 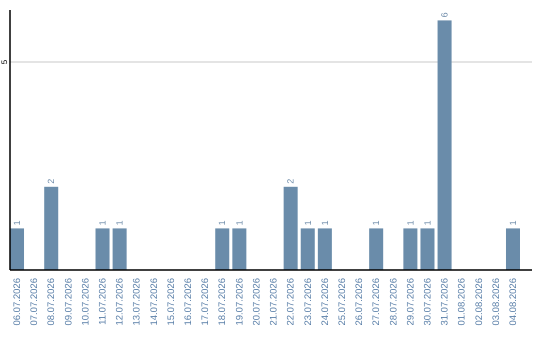 What do you see at coordinates (68, 302) in the screenshot?
I see `x-tick-label: 09.07.2026` at bounding box center [68, 302].